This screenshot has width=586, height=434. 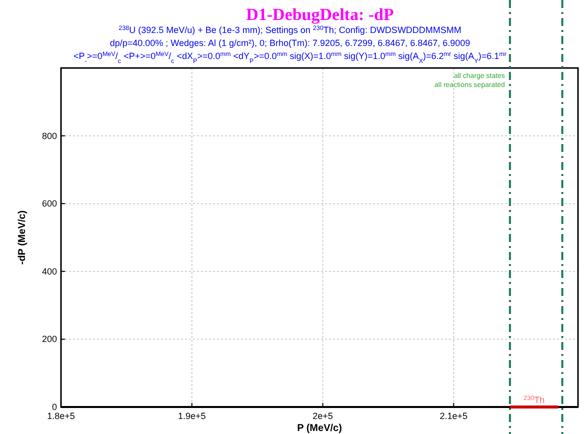 What do you see at coordinates (192, 416) in the screenshot?
I see `x-tick-label: 1.9e+5` at bounding box center [192, 416].